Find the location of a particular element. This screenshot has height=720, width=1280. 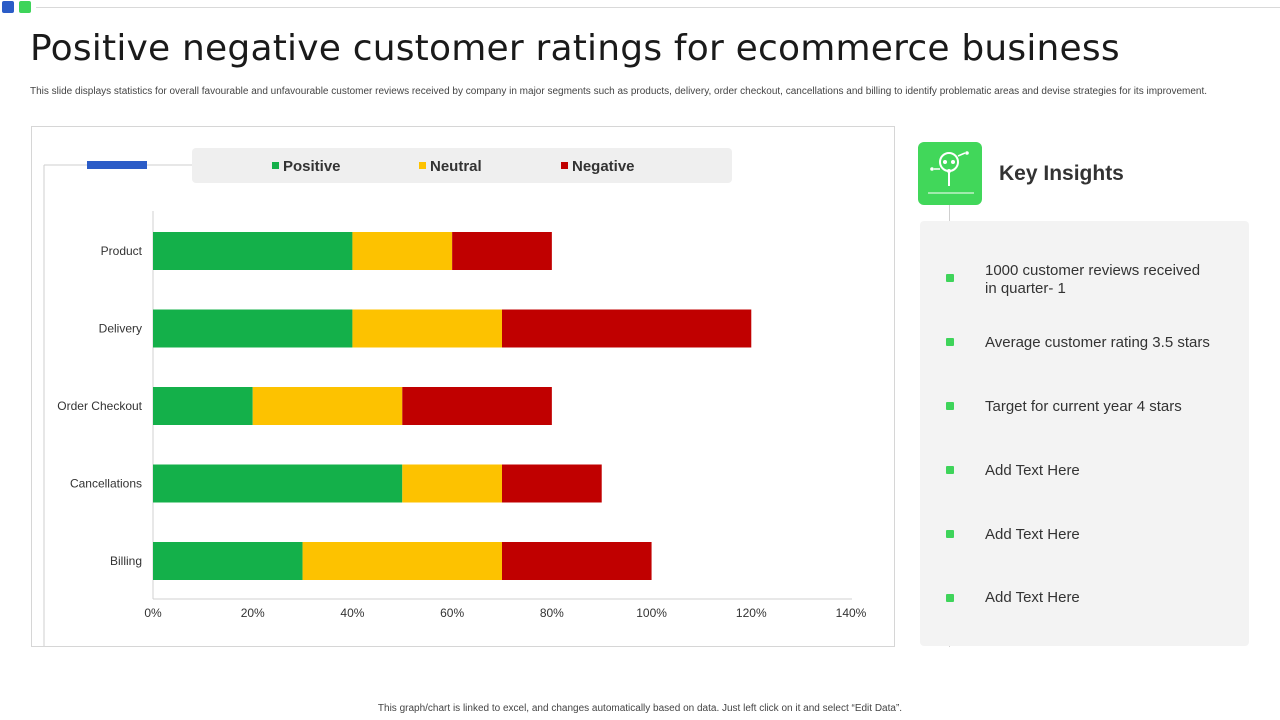

legend-background is located at coordinates (462, 165).